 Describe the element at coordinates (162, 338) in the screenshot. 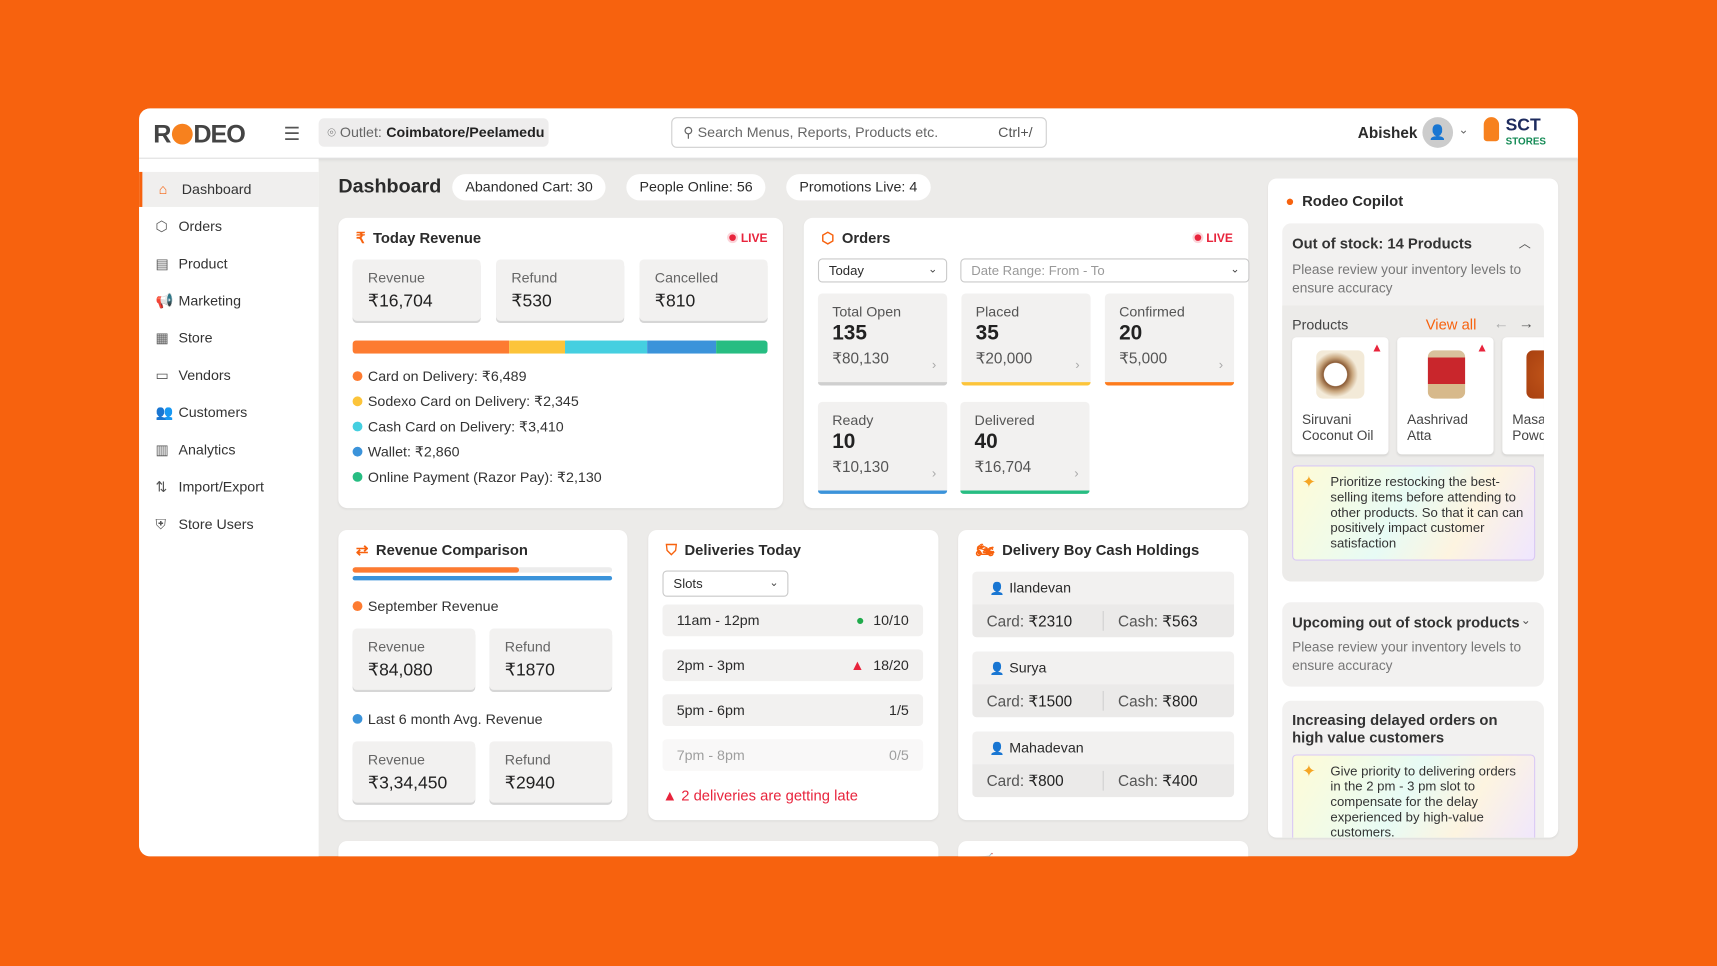

I see `store-icon: ▦` at that location.